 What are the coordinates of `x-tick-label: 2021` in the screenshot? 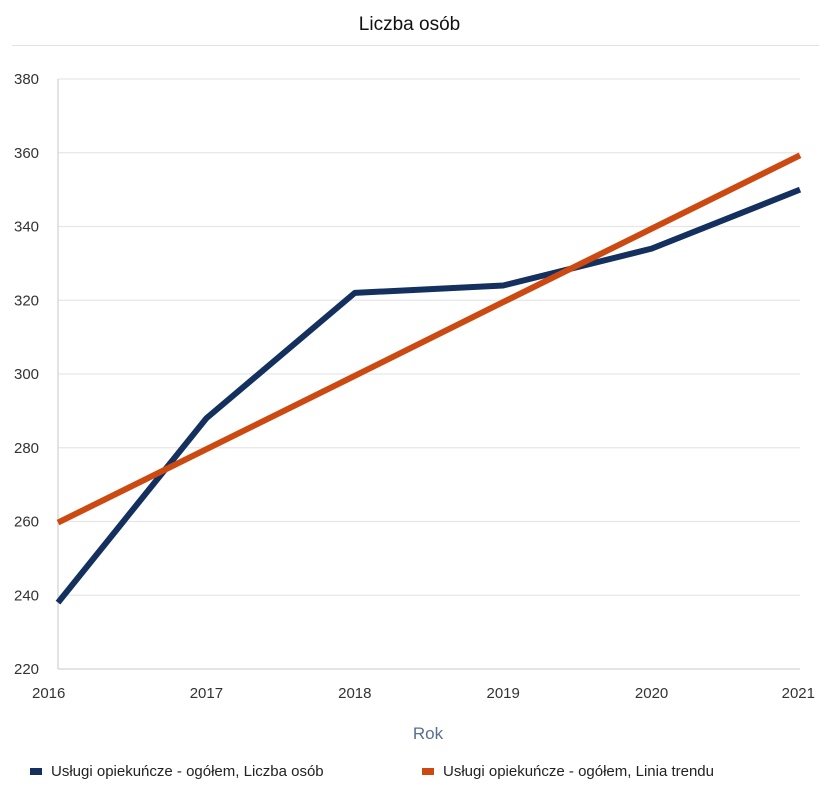 It's located at (798, 693).